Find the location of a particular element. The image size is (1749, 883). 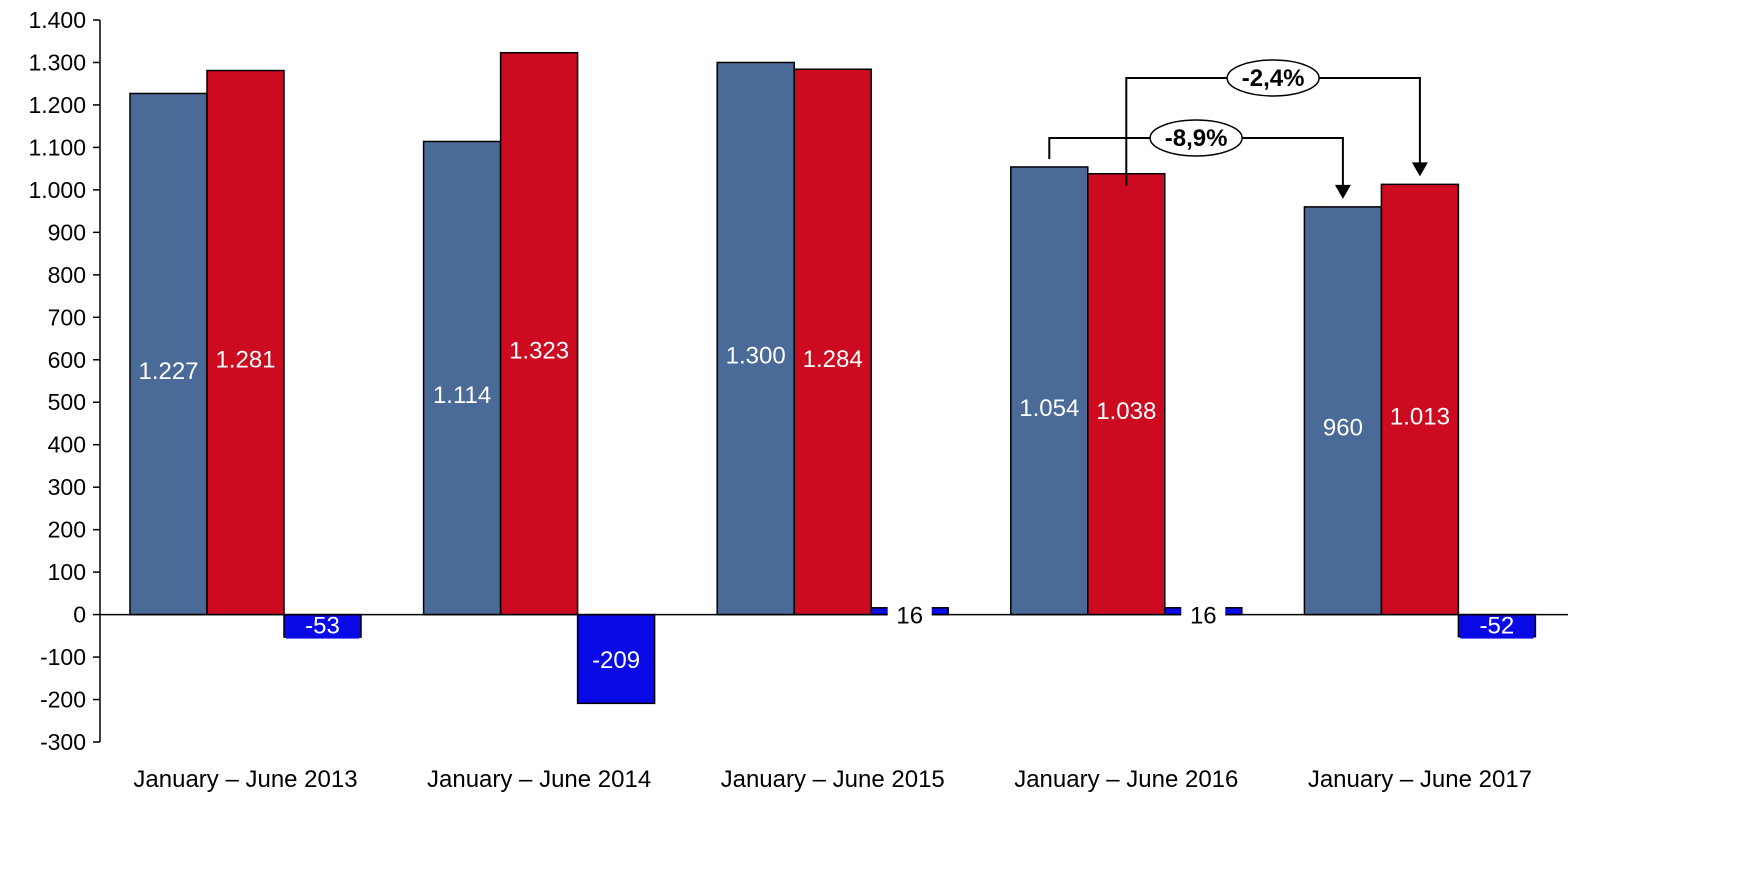

data-label-series-0-1: 1.114 is located at coordinates (462, 395).